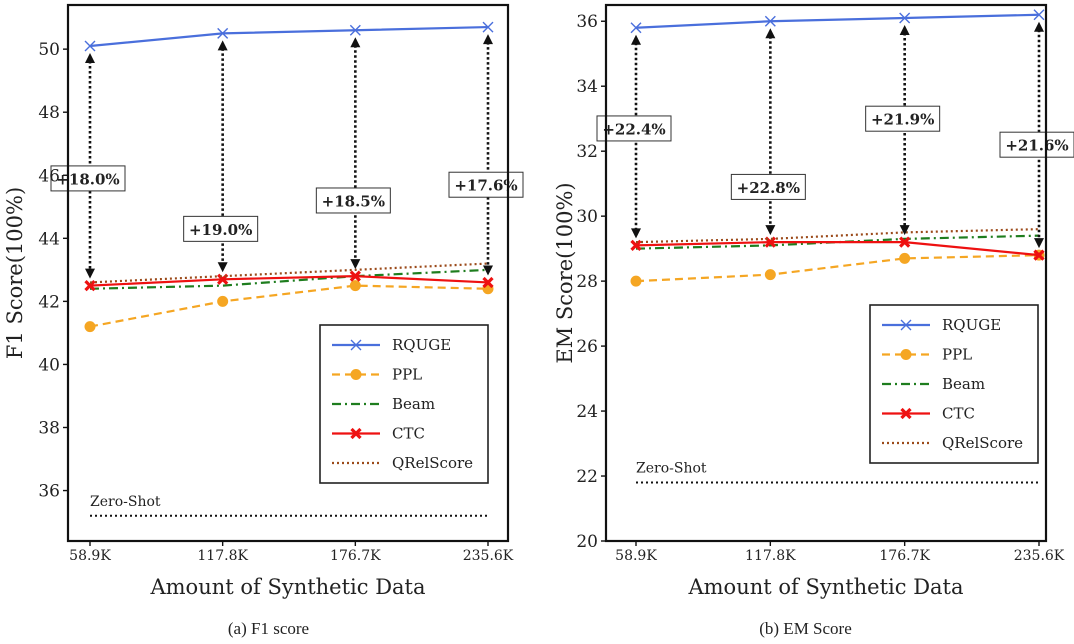 Image resolution: width=1074 pixels, height=644 pixels. I want to click on improvement-label-3: +21.6%, so click(1036, 146).